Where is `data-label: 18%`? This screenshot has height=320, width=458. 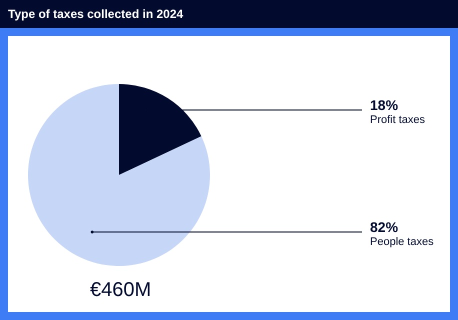 data-label: 18% is located at coordinates (384, 105).